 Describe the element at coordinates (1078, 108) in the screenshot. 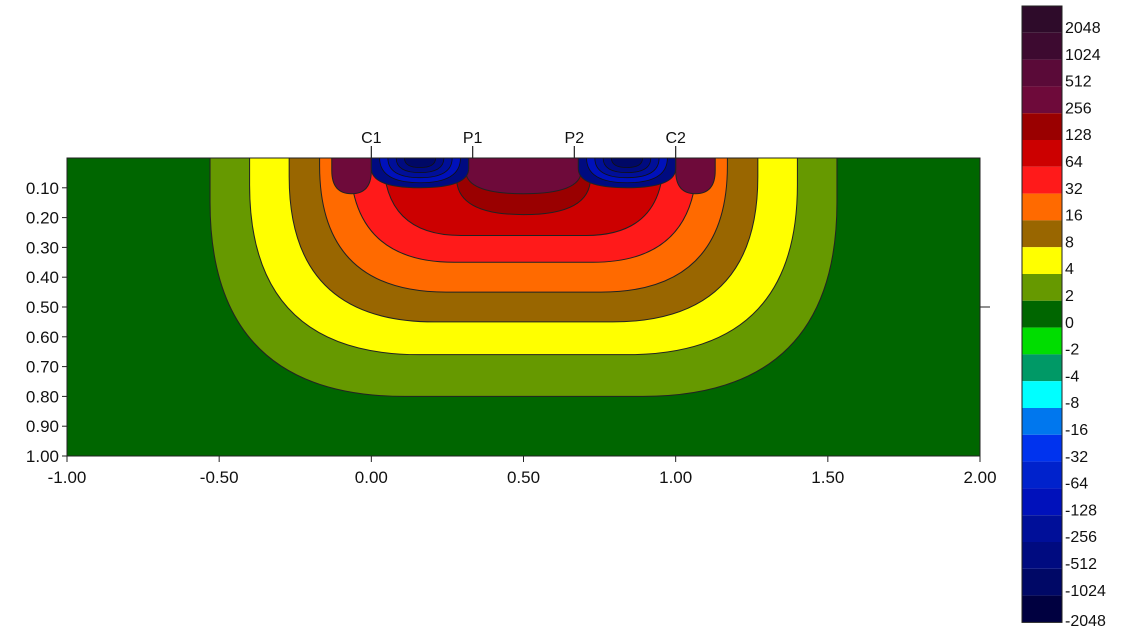

I see `colorbar-label: 256` at that location.